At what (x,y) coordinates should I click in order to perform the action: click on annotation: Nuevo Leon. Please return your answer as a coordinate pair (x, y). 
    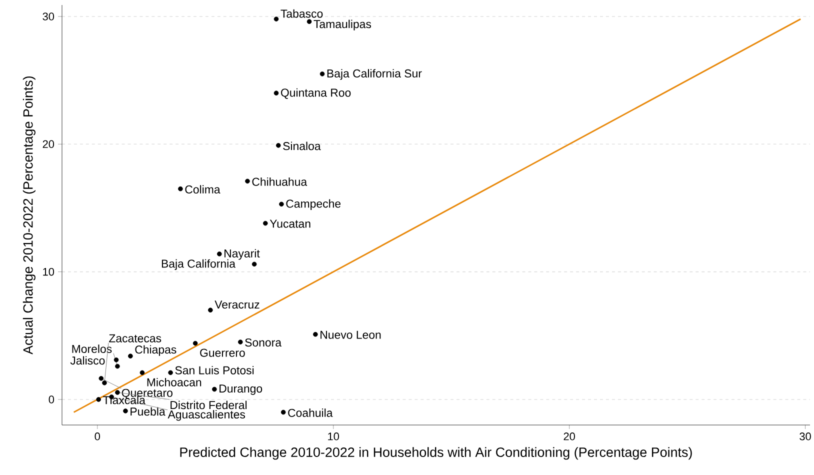
    Looking at the image, I should click on (350, 334).